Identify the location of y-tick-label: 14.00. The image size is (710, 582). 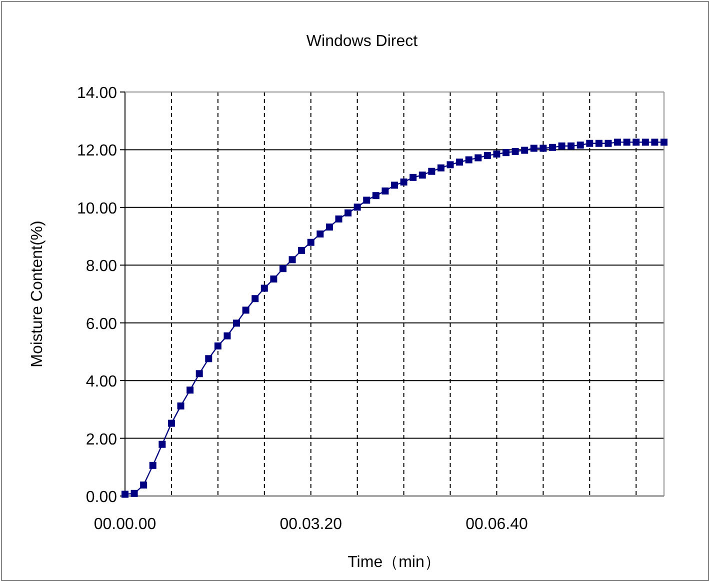
(97, 93).